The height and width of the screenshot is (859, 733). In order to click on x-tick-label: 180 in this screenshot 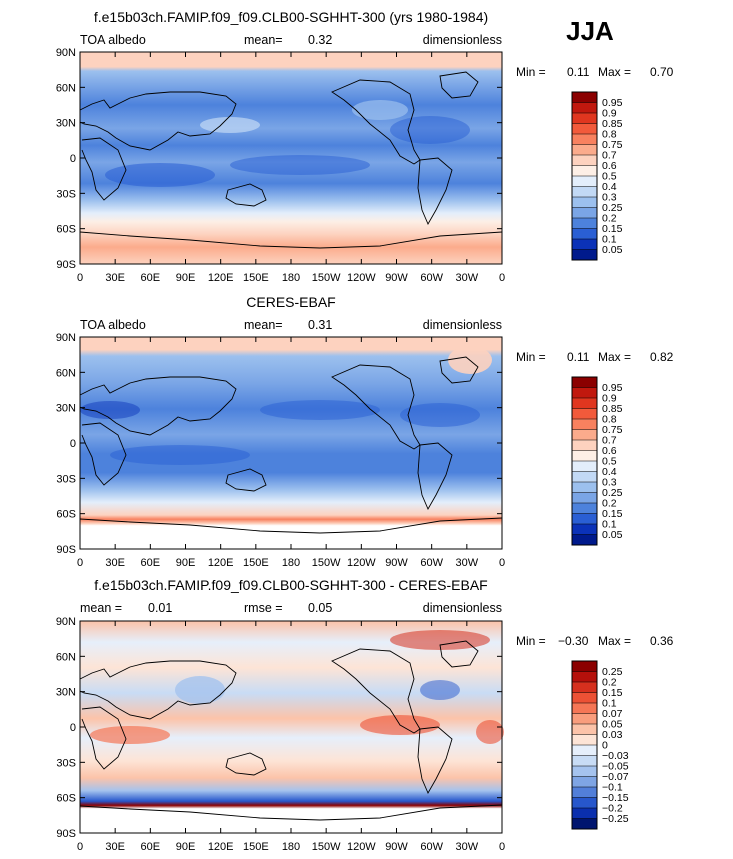, I will do `click(291, 278)`.